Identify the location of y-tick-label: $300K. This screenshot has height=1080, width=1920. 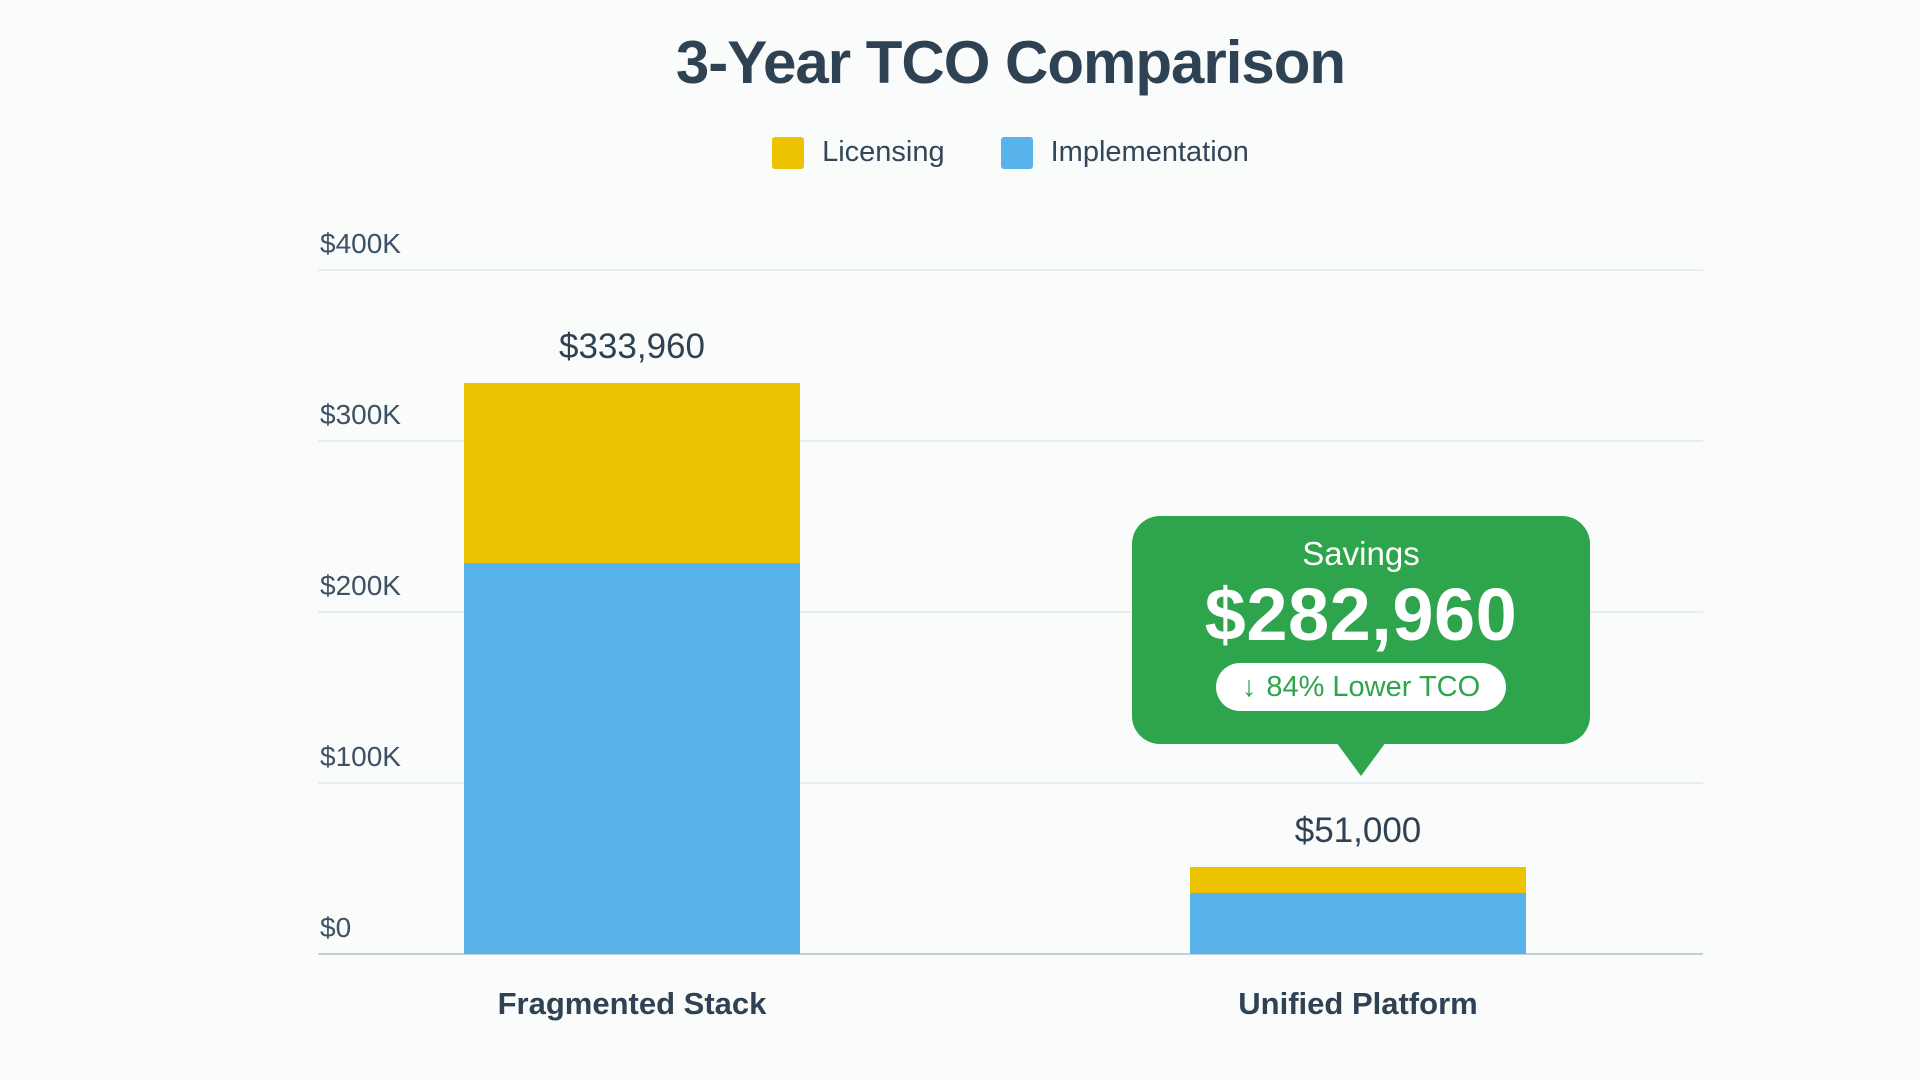
(360, 414).